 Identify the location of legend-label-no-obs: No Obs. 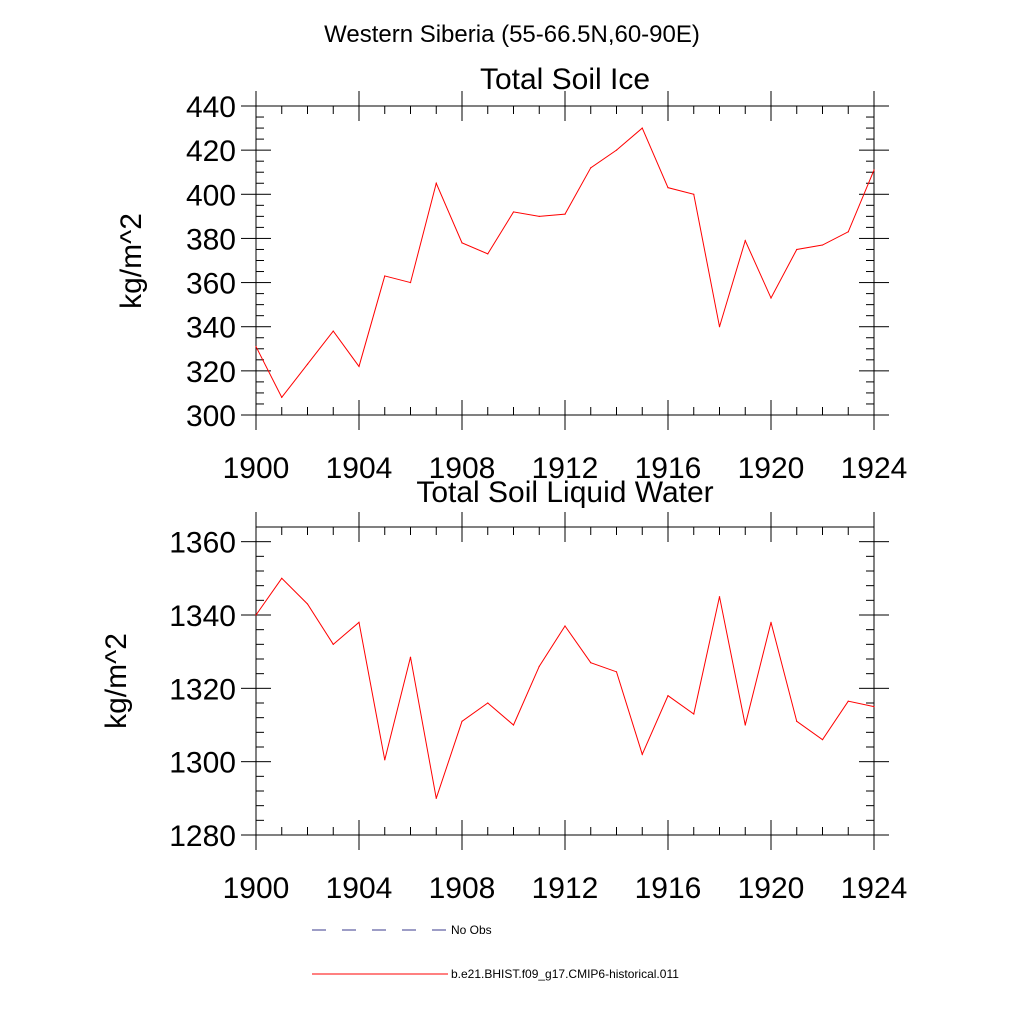
(471, 930).